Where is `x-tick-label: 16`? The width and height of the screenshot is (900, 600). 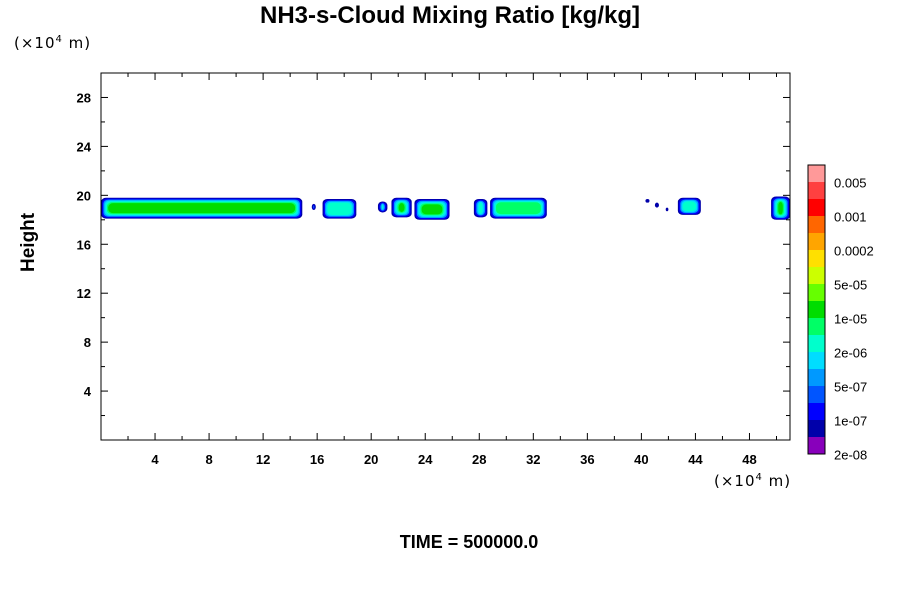 x-tick-label: 16 is located at coordinates (317, 459).